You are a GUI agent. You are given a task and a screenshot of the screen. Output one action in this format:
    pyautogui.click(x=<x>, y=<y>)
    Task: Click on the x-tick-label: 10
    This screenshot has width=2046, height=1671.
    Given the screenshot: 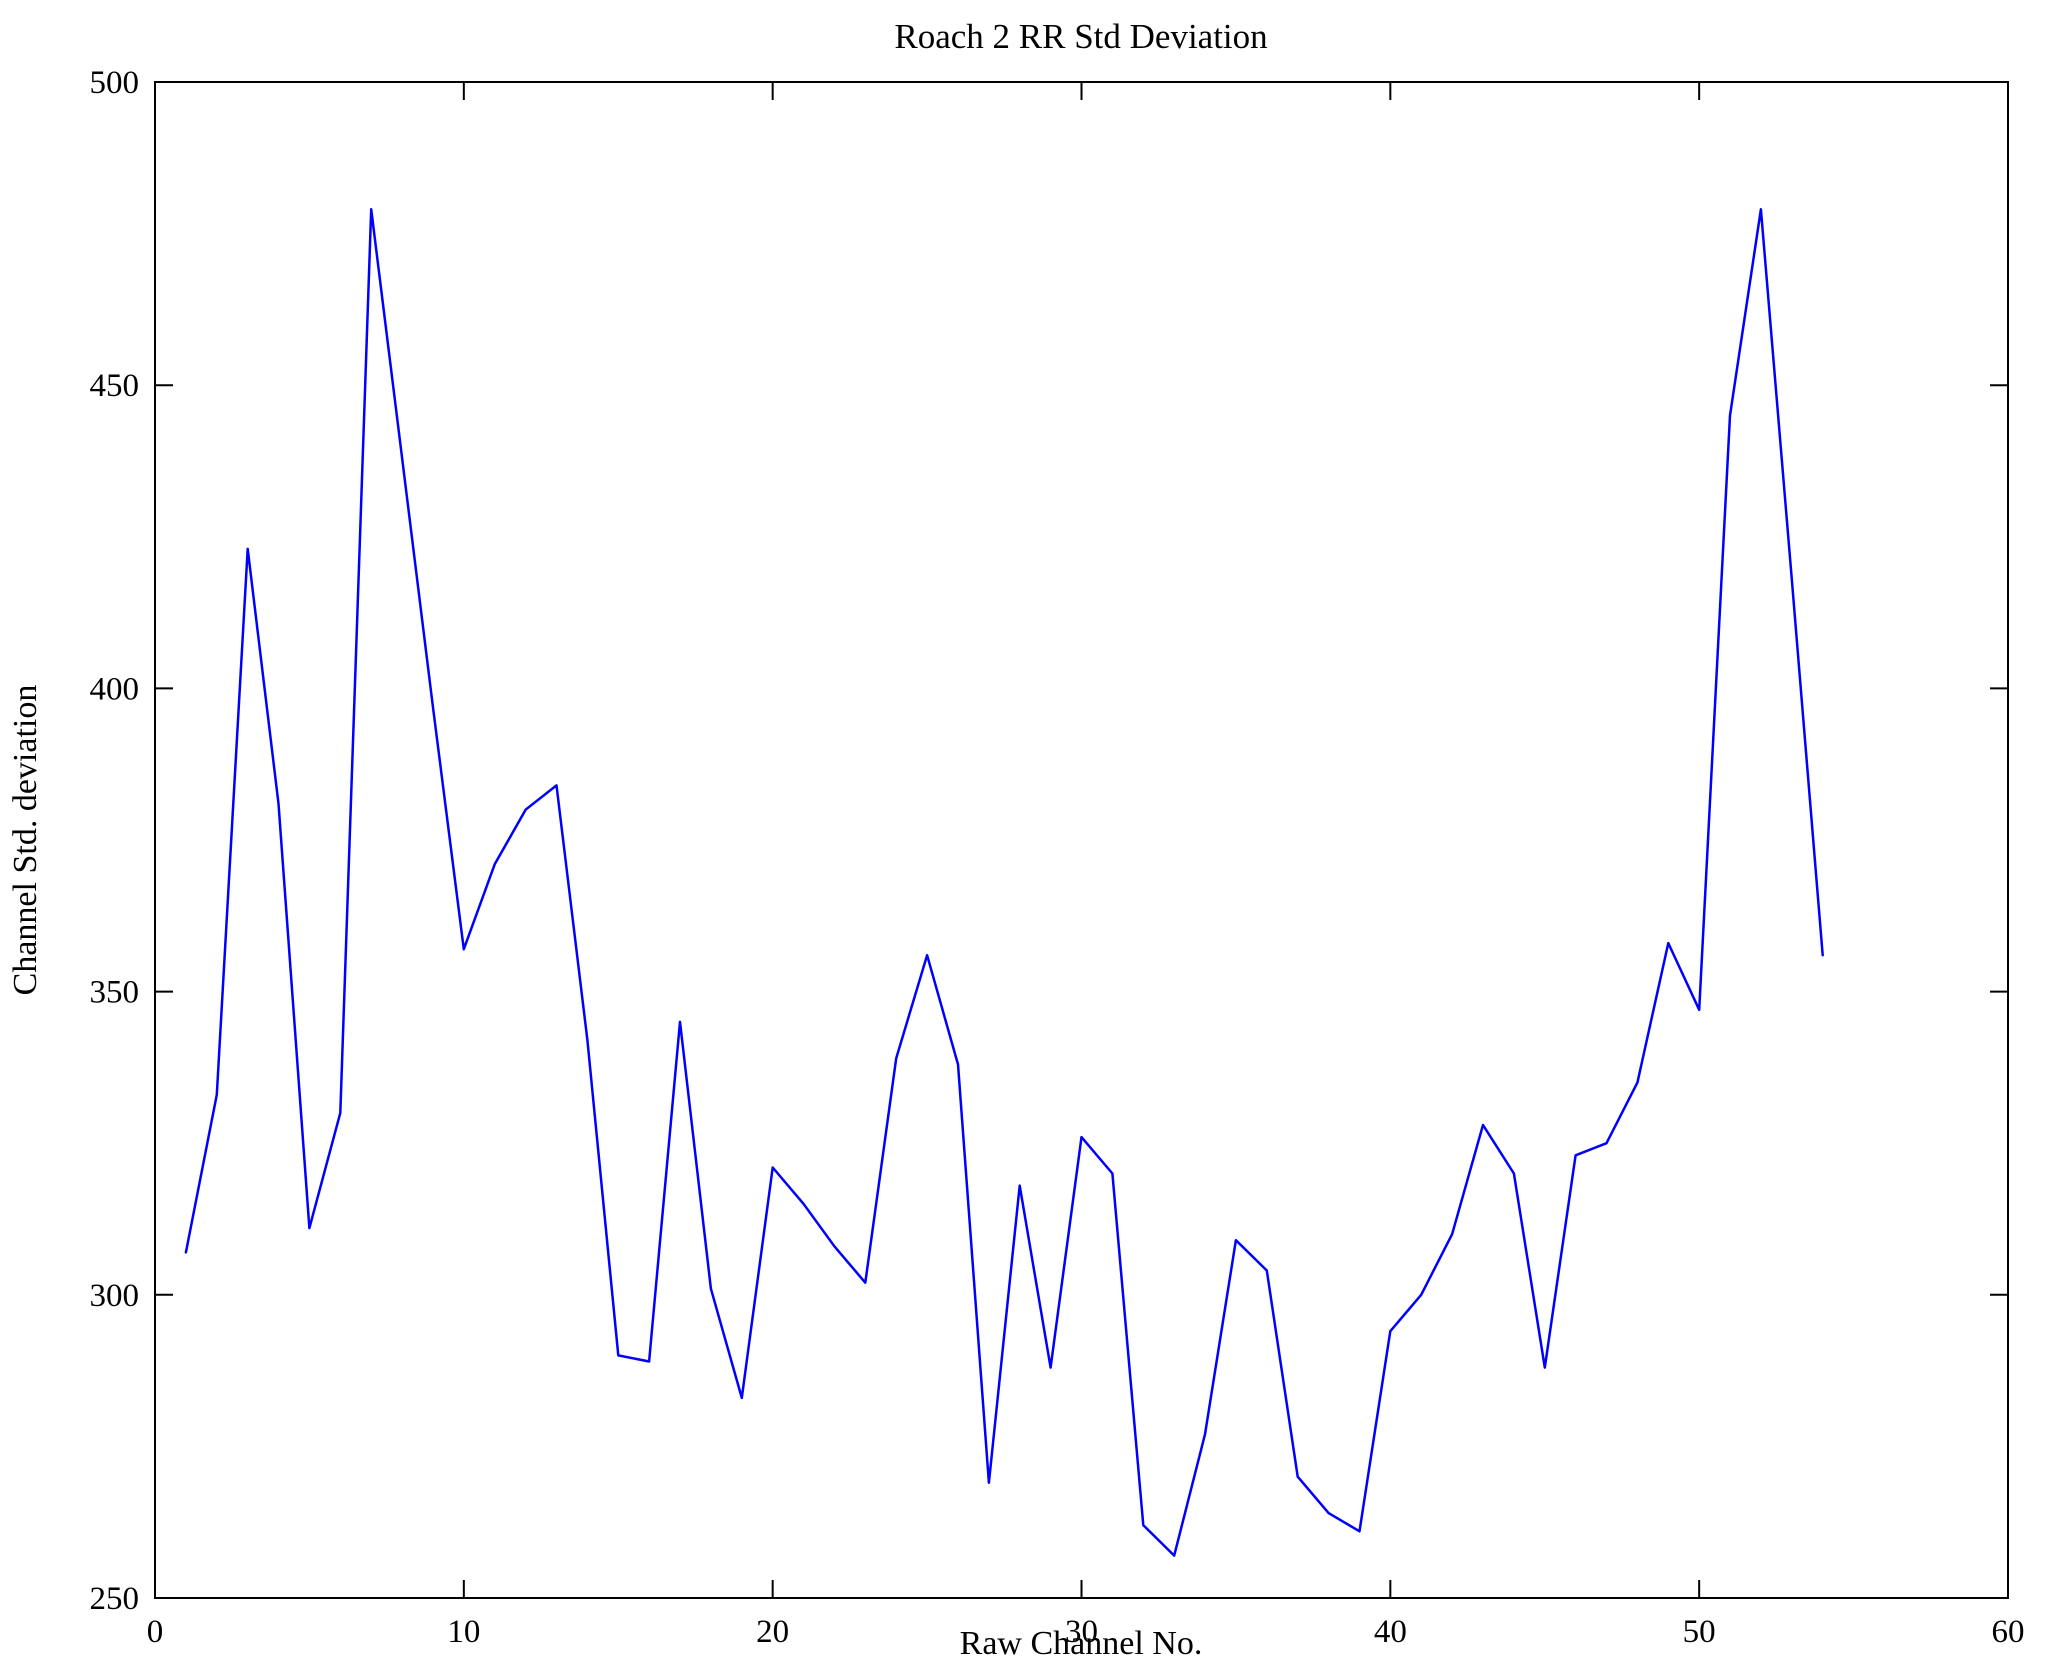 What is the action you would take?
    pyautogui.click(x=463, y=1632)
    